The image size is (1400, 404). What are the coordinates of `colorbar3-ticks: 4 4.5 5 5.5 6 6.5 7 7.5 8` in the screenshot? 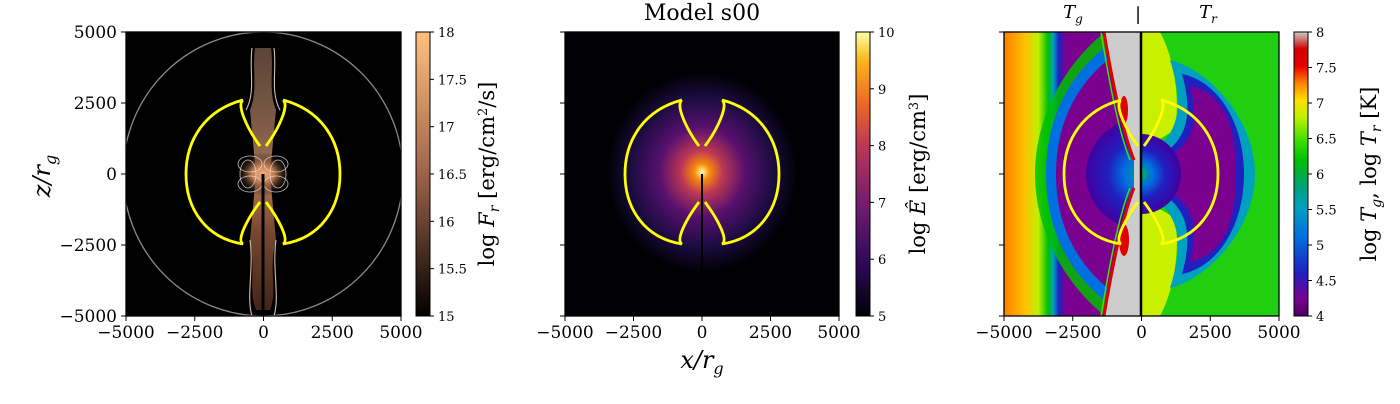 It's located at (1322, 175).